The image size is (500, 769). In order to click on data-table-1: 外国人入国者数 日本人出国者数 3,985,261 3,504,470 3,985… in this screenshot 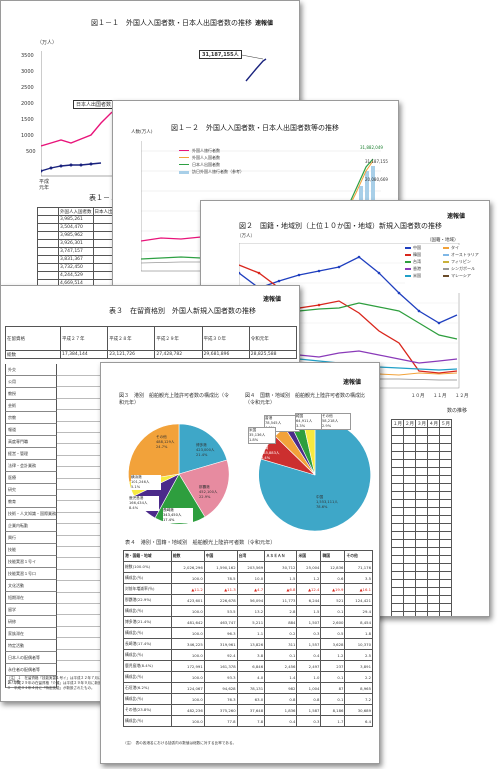, I will do `click(82, 251)`.